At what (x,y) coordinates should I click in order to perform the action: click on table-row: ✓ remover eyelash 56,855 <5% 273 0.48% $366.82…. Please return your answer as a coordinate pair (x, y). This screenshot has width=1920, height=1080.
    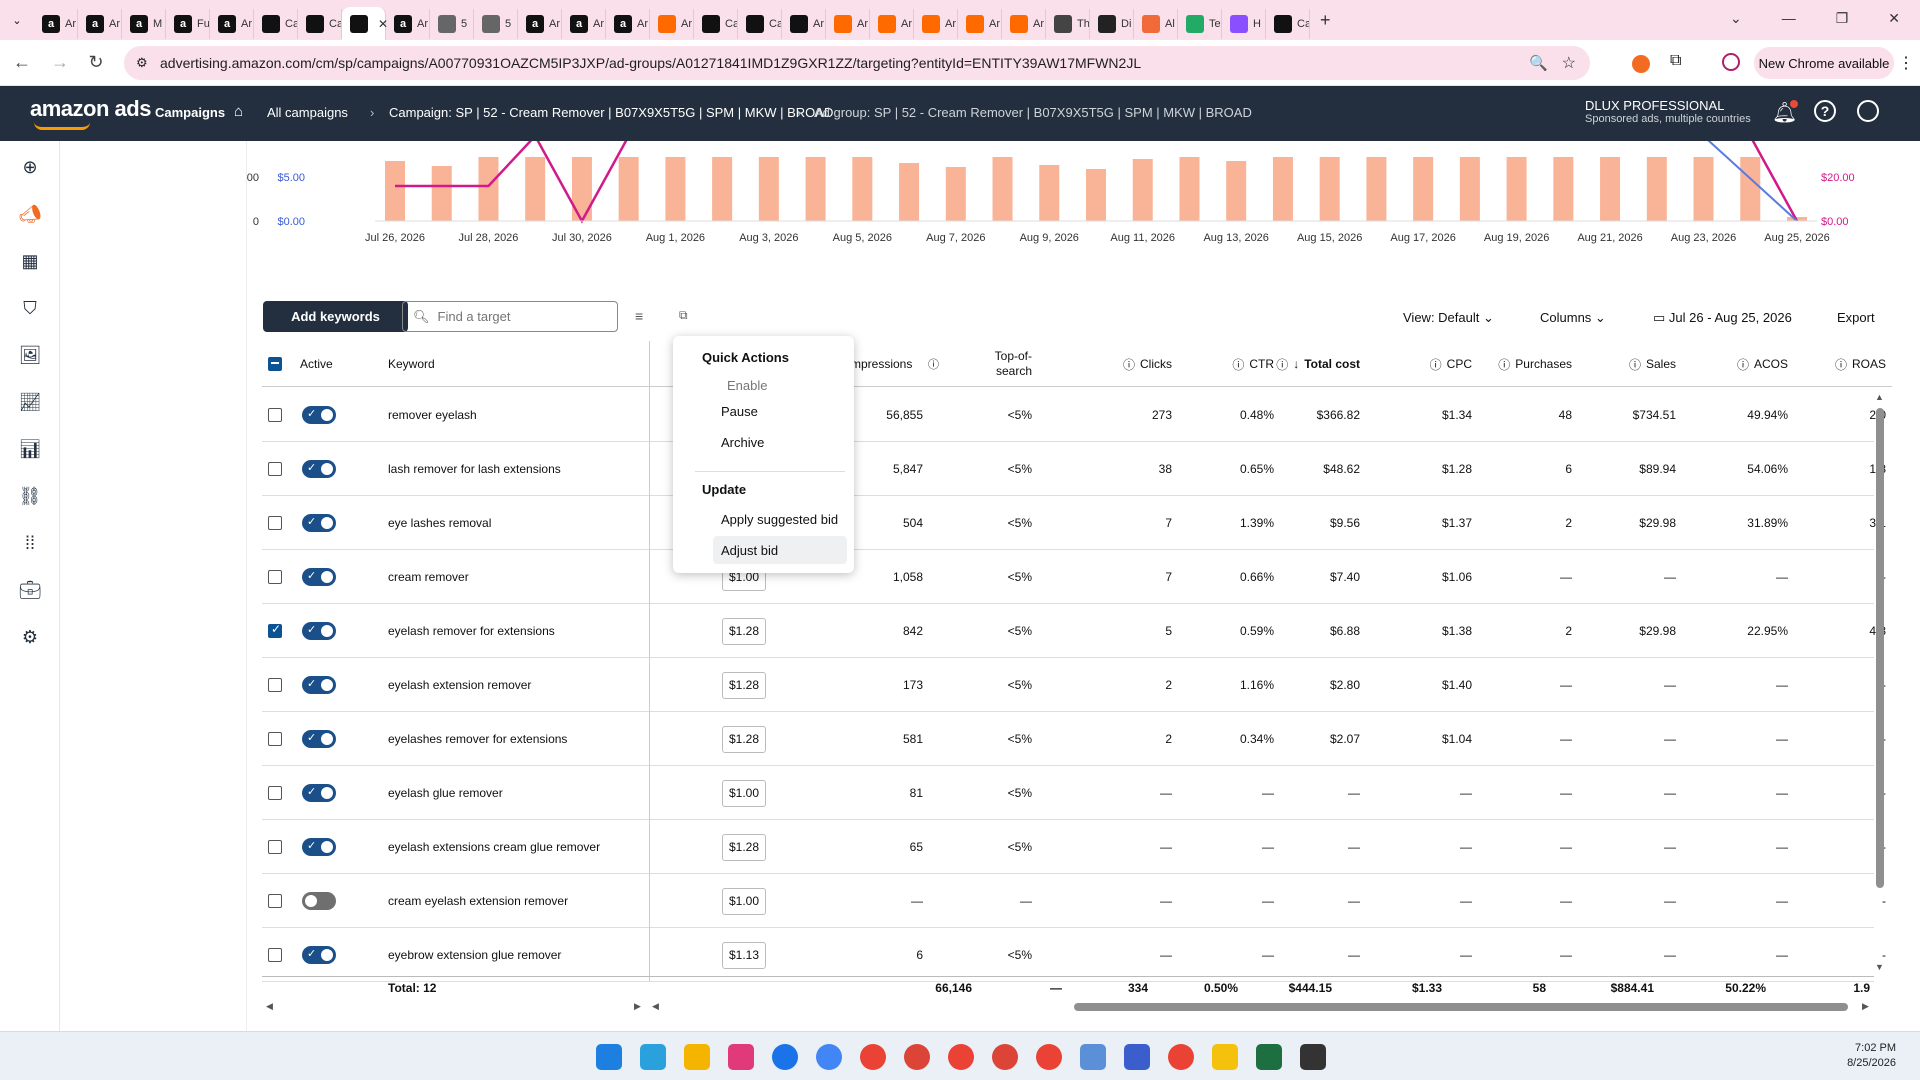
    Looking at the image, I should click on (1074, 415).